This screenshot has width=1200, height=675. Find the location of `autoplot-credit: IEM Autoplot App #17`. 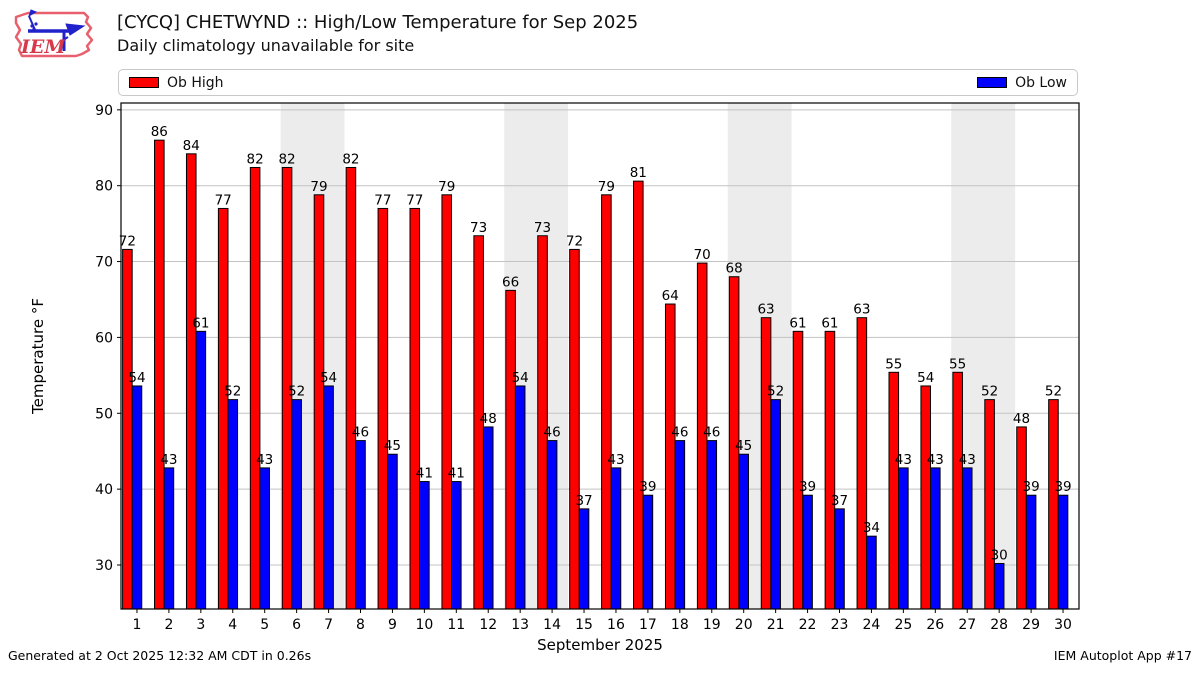

autoplot-credit: IEM Autoplot App #17 is located at coordinates (1122, 655).